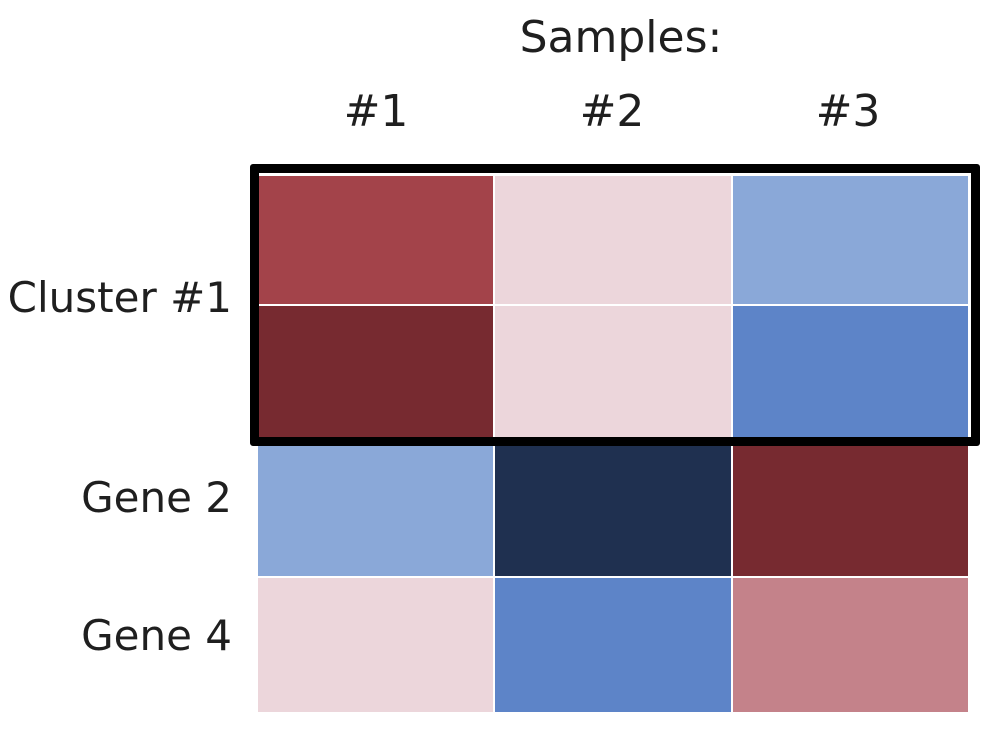 Image resolution: width=1004 pixels, height=736 pixels. I want to click on column-label-2: #2, so click(612, 111).